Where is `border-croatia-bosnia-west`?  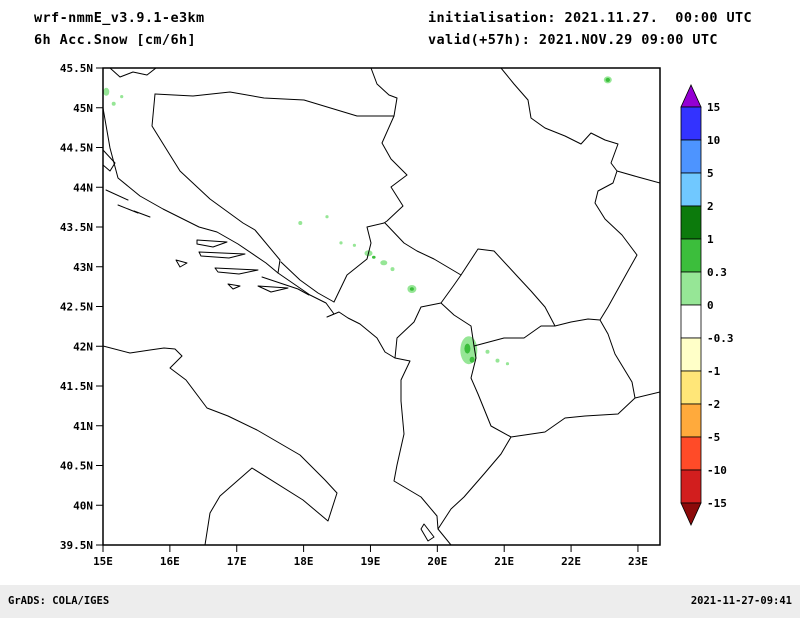 border-croatia-bosnia-west is located at coordinates (216, 183).